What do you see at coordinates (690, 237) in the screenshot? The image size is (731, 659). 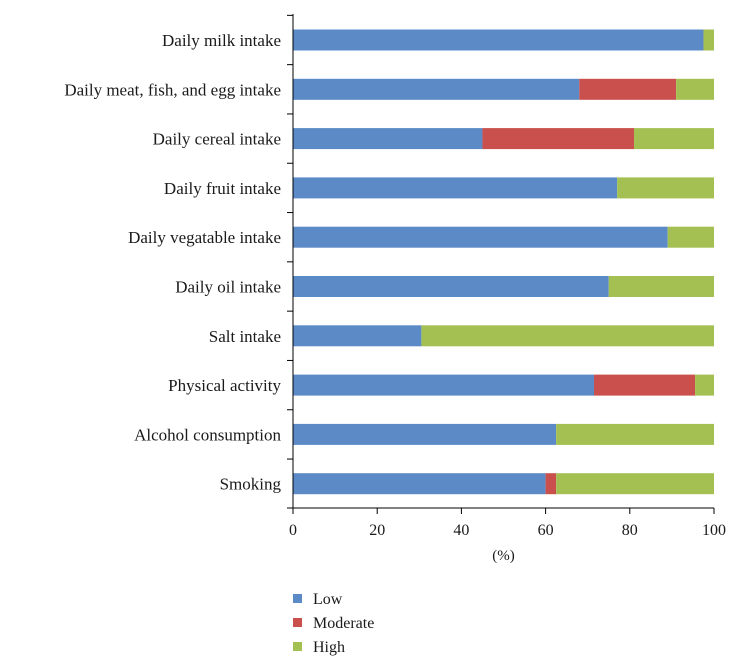 I see `bar-daily-vegatable-intake-high` at bounding box center [690, 237].